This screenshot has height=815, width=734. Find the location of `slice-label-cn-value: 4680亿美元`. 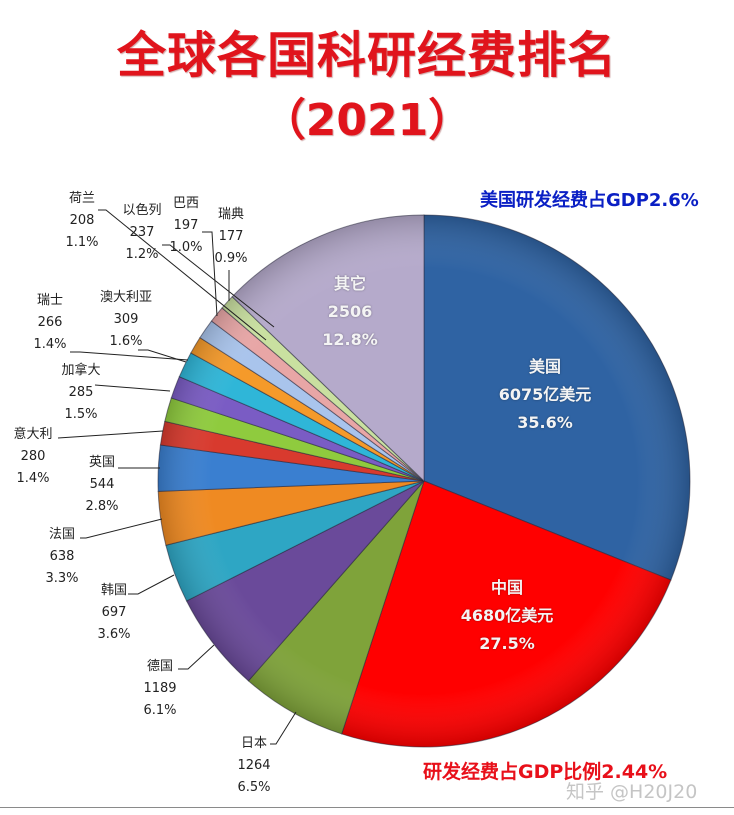

slice-label-cn-value: 4680亿美元 is located at coordinates (507, 615).